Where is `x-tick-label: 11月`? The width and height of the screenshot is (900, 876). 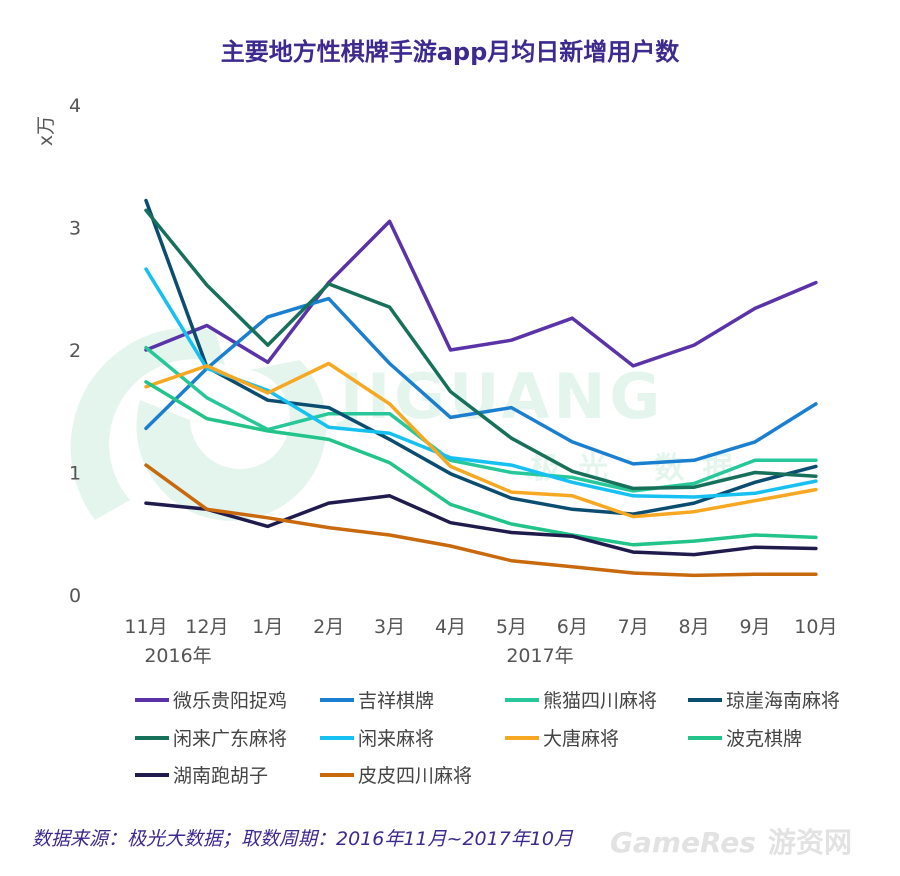 x-tick-label: 11月 is located at coordinates (145, 627).